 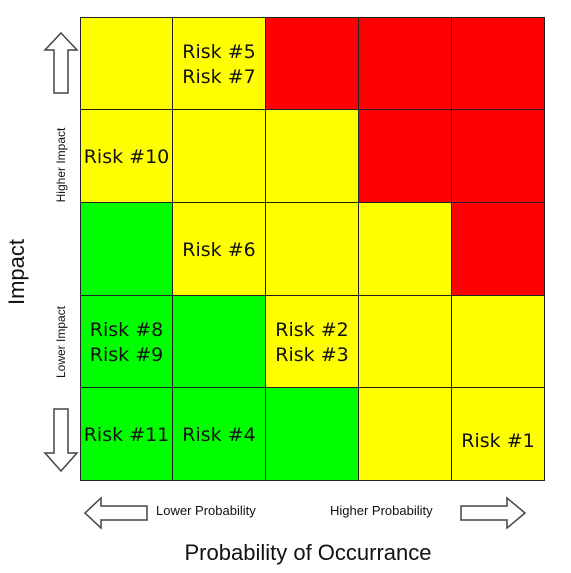 I want to click on matrix-cell: Risk #10, so click(x=126, y=156).